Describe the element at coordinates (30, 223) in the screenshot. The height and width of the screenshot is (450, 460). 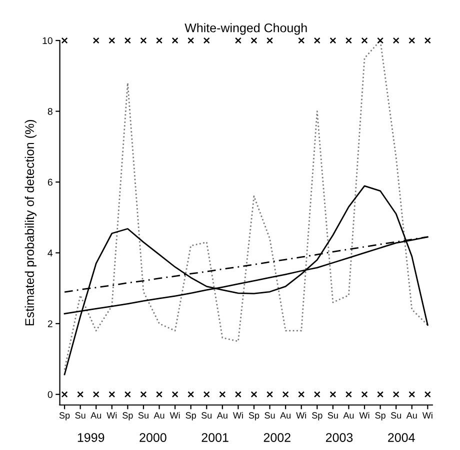
I see `y-axis-title: Estimated probability of detection (%)` at that location.